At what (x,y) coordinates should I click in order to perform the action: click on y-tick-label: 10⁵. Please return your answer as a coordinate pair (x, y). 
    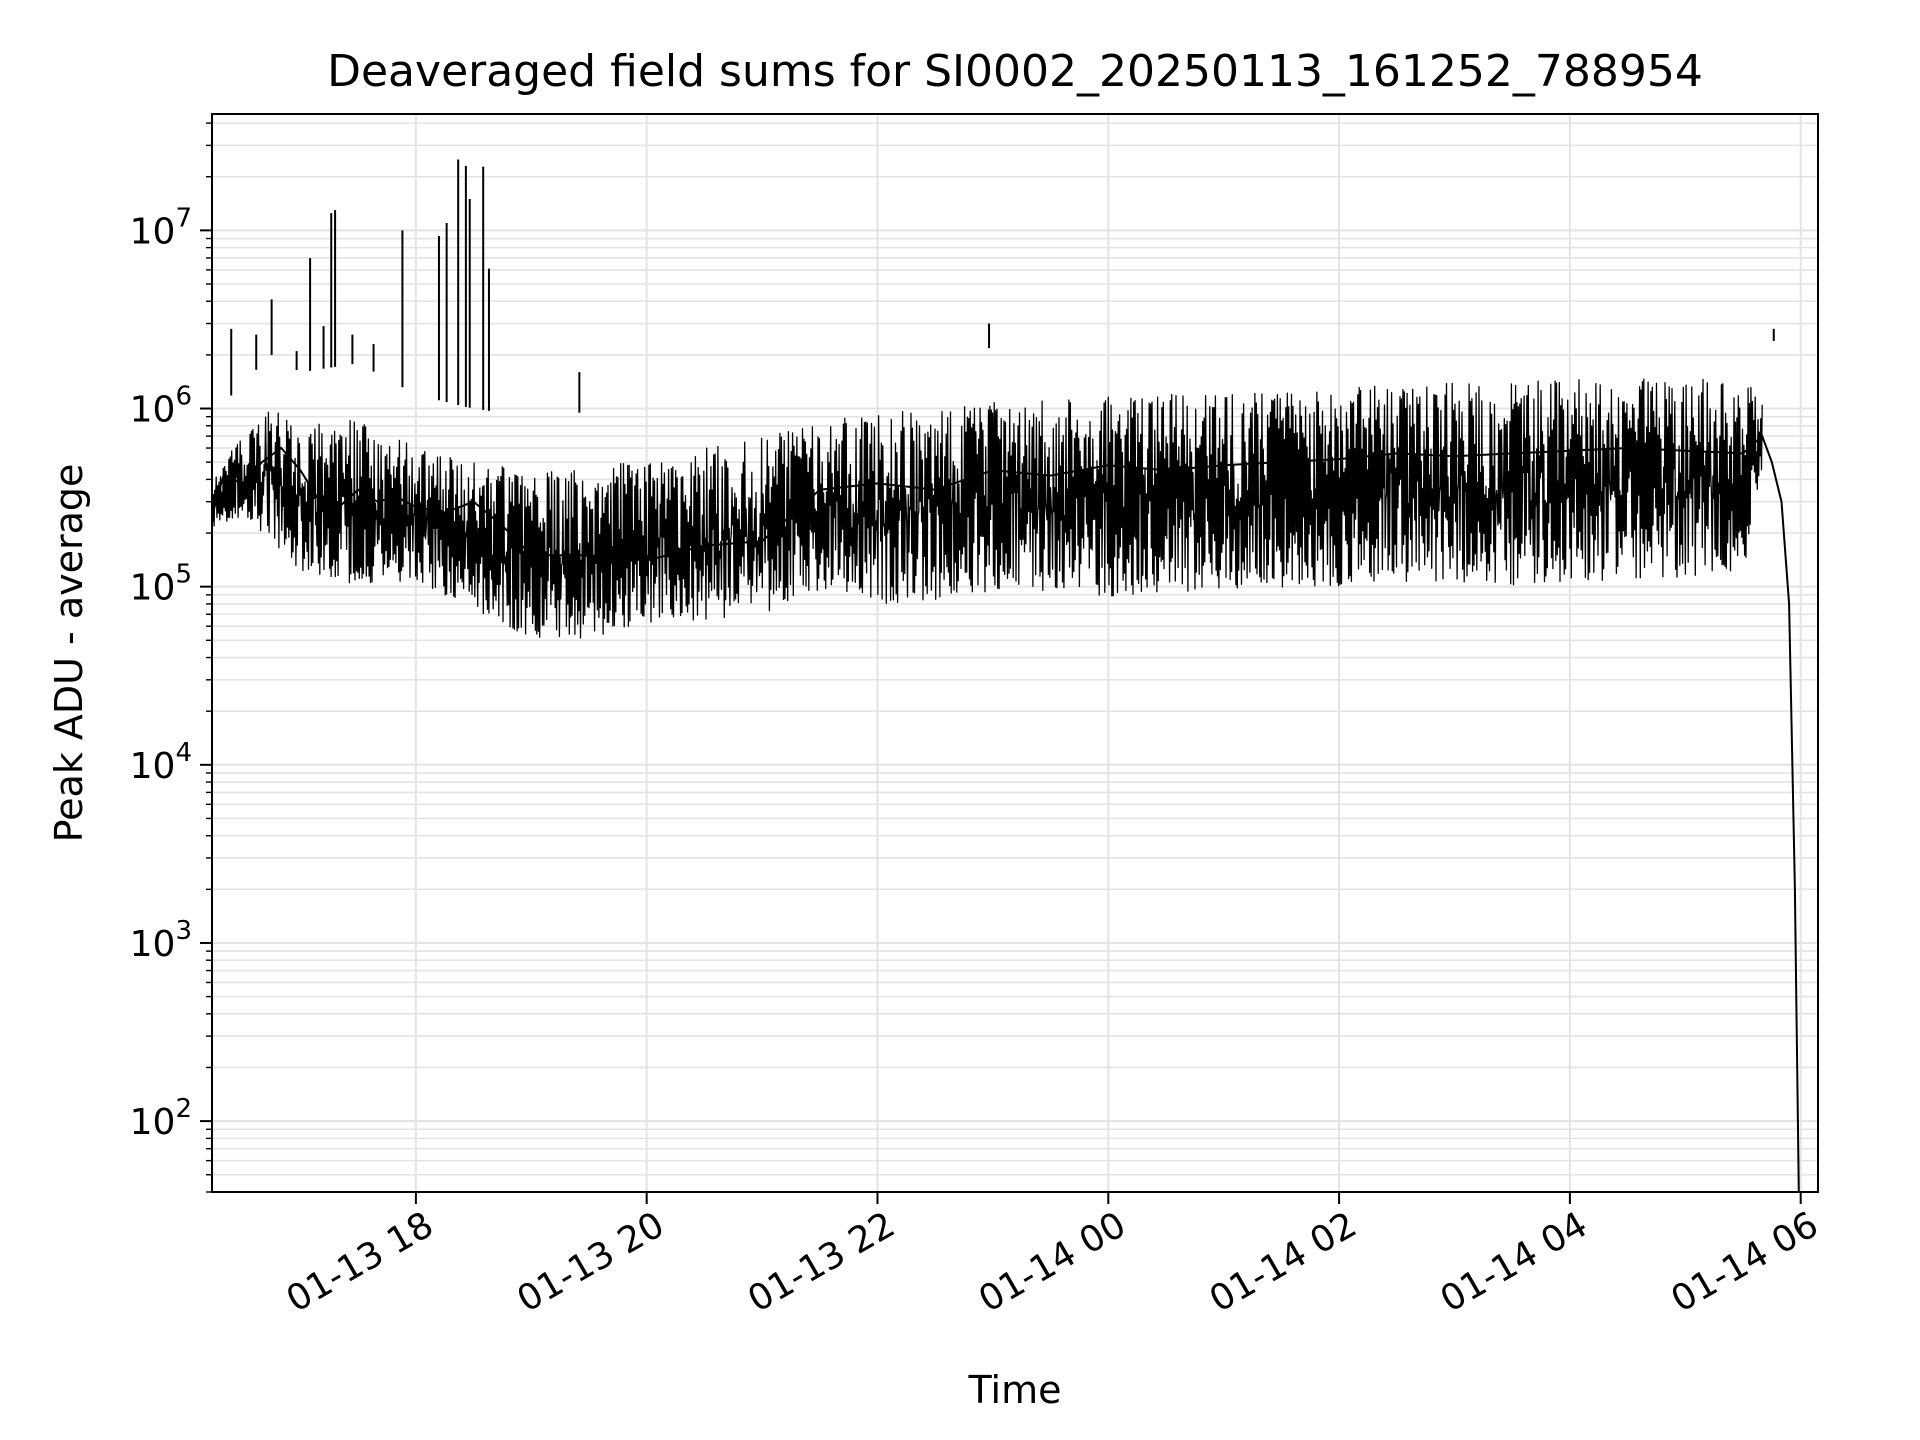
    Looking at the image, I should click on (161, 584).